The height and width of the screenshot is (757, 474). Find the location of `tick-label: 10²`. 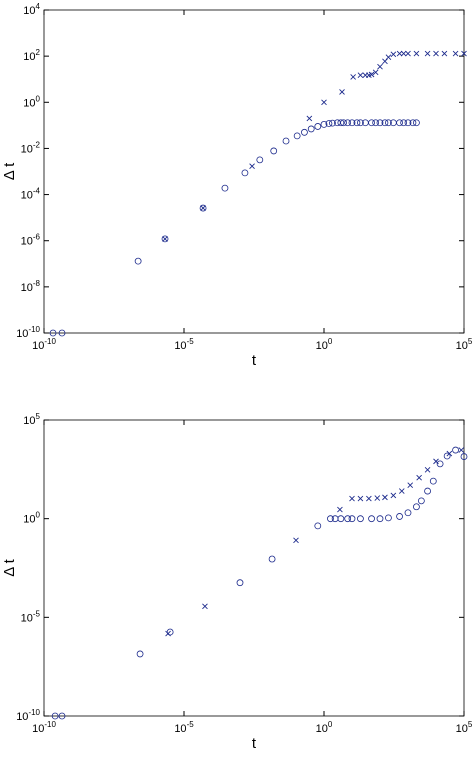

tick-label: 10² is located at coordinates (31, 55).